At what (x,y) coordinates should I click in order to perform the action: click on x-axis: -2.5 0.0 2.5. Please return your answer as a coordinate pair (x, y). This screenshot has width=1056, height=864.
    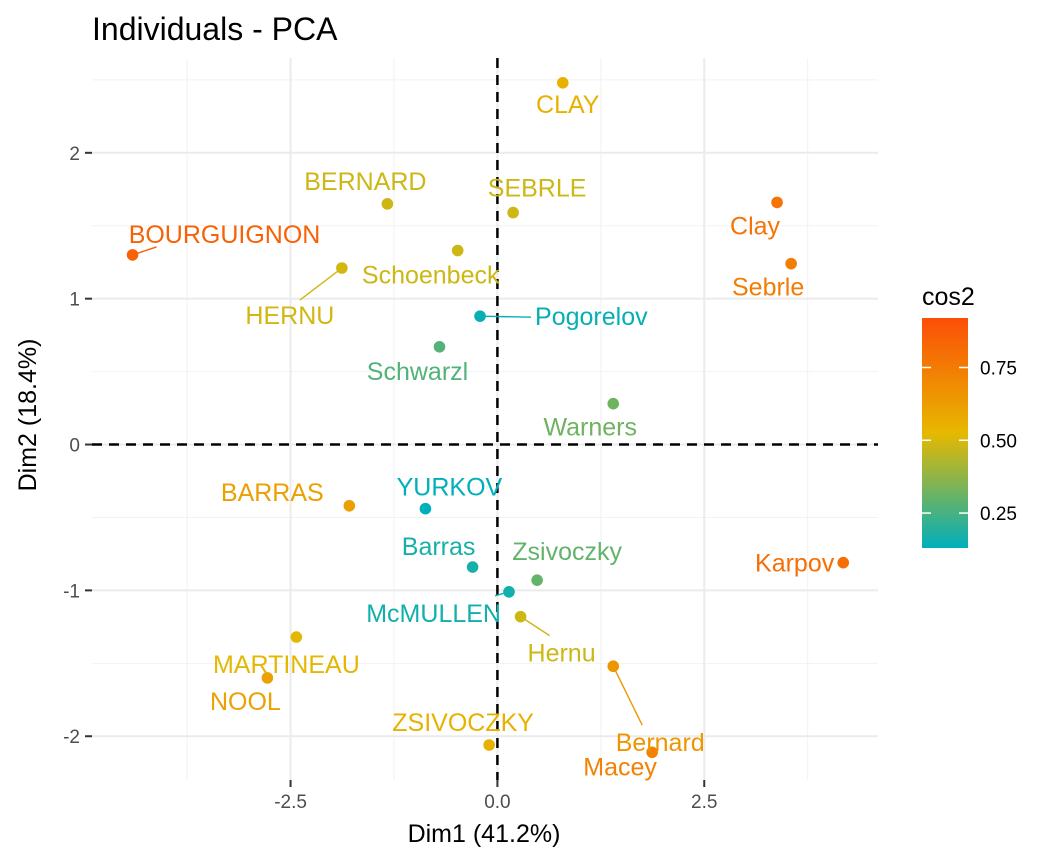
    Looking at the image, I should click on (495, 796).